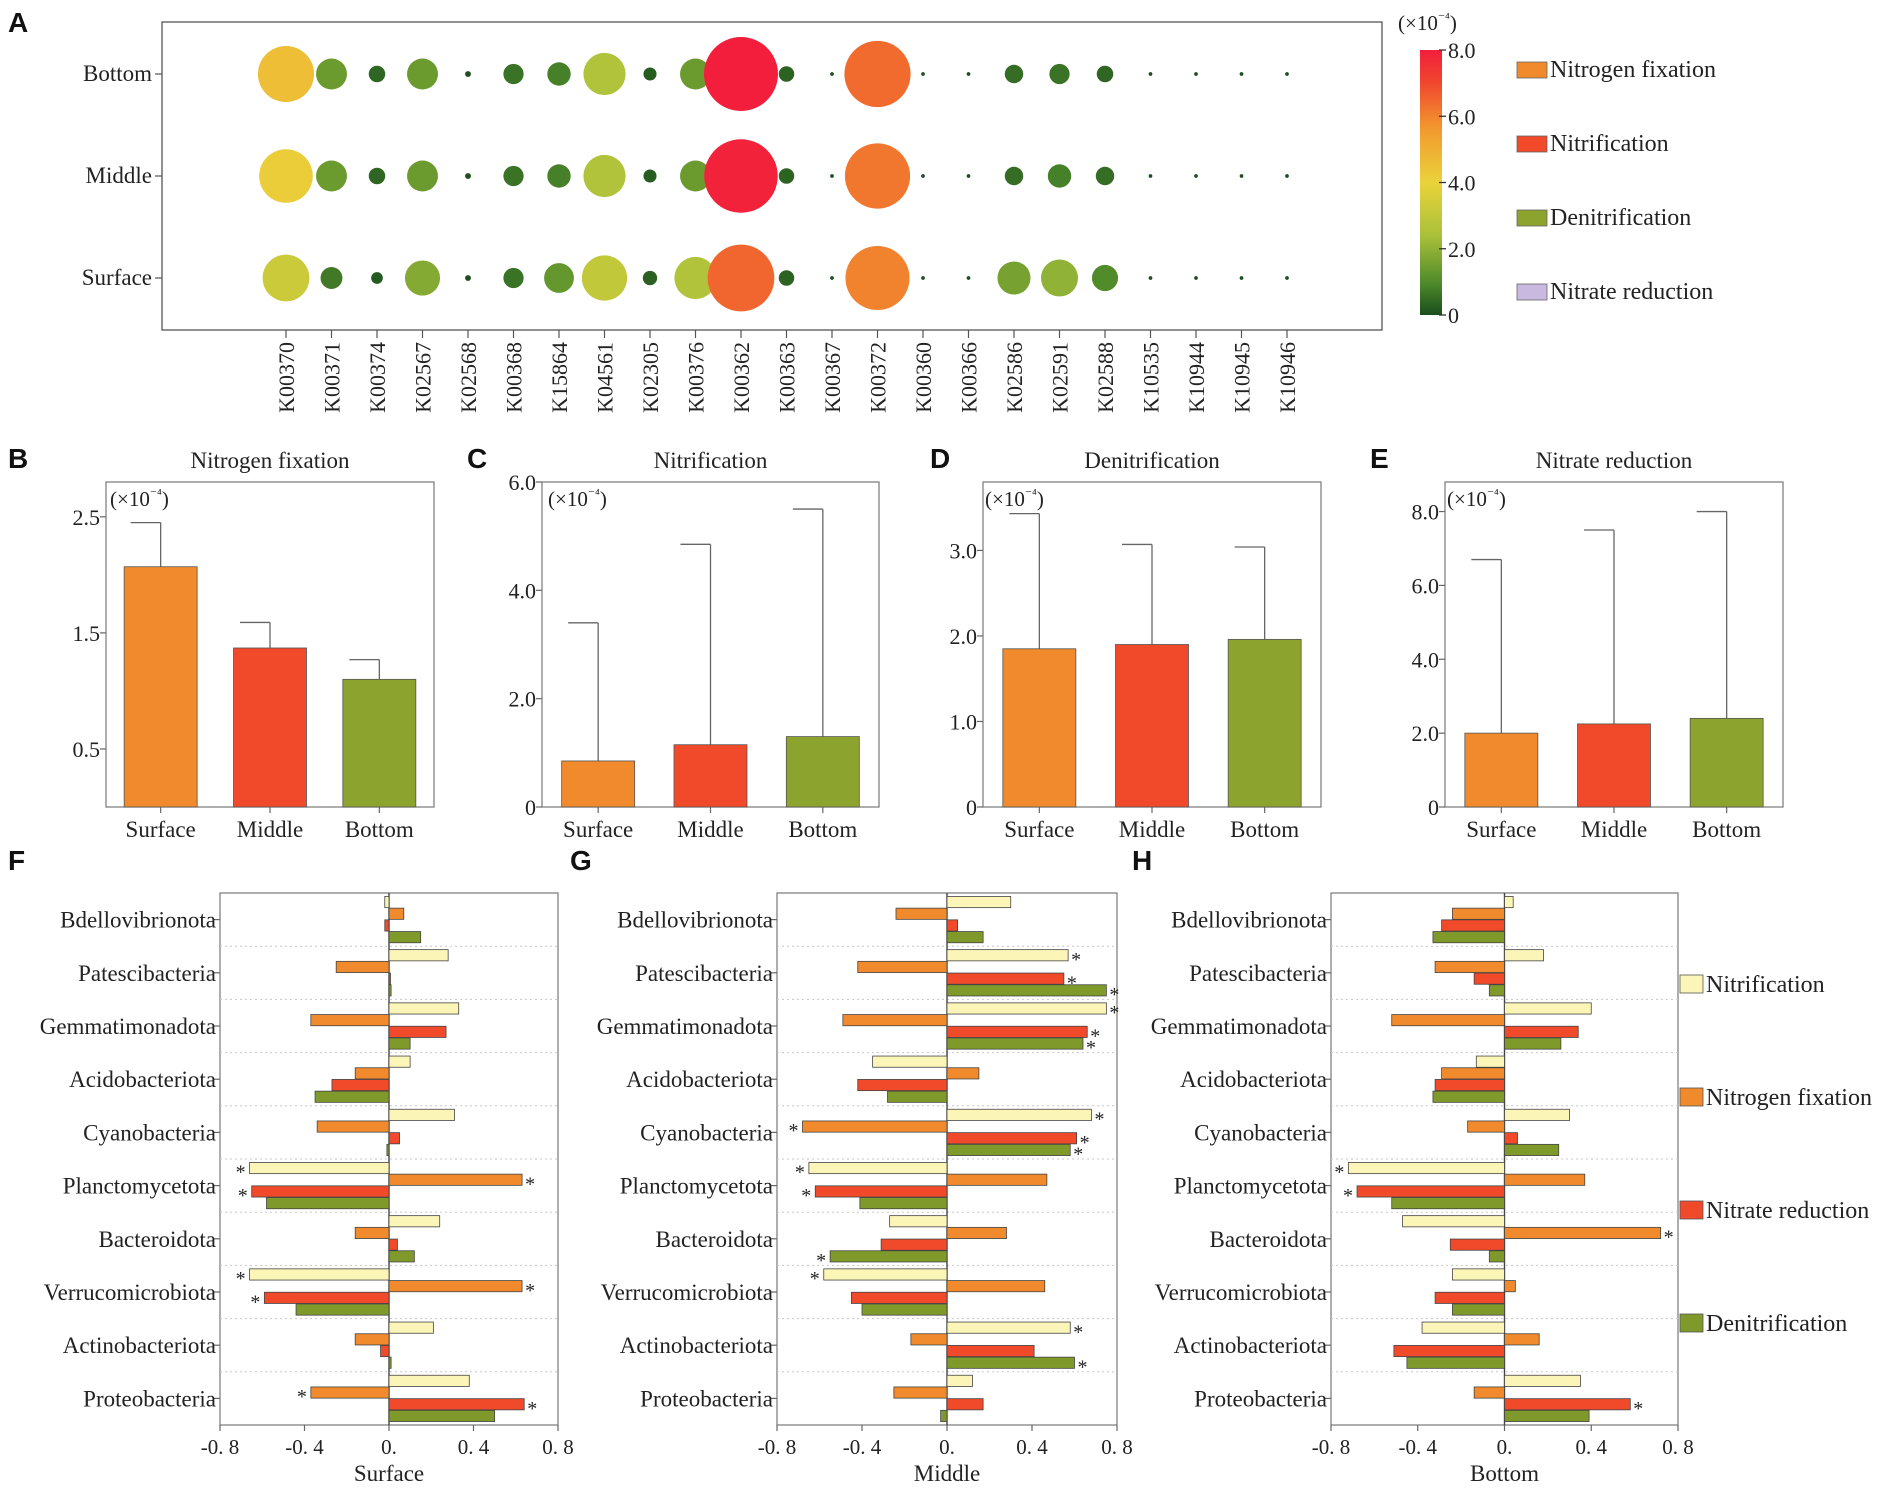 Image resolution: width=1902 pixels, height=1491 pixels. Describe the element at coordinates (87, 517) in the screenshot. I see `y-tick-label: 2.5` at that location.